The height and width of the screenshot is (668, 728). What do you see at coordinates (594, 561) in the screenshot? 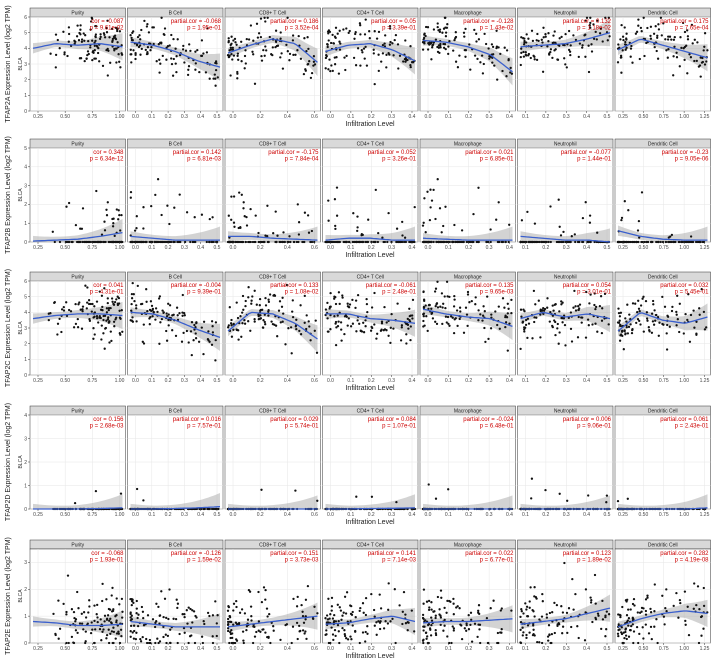
I see `p-value: p = 1.89e-02` at bounding box center [594, 561].